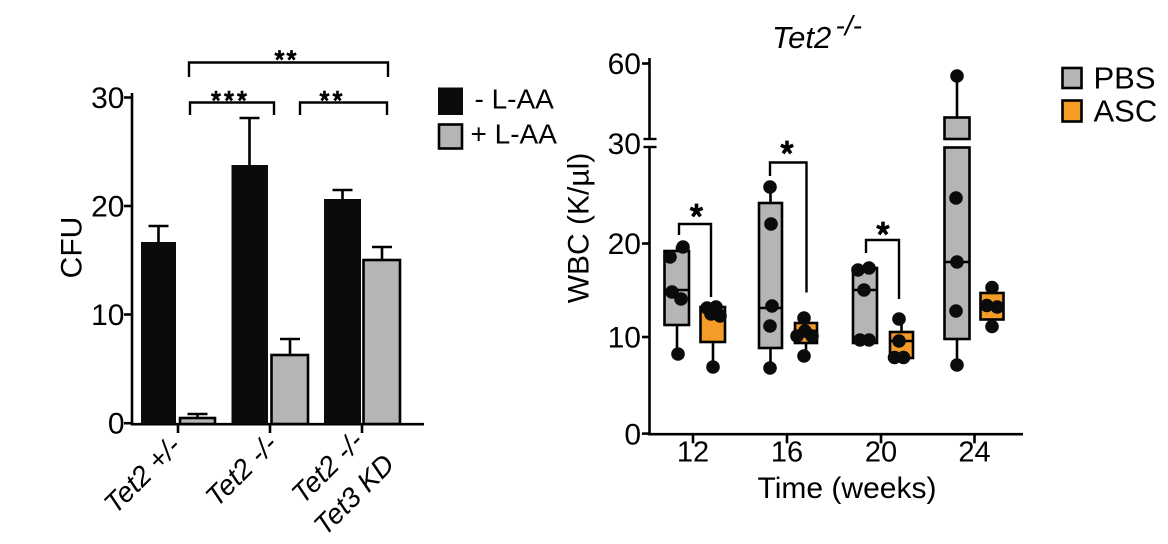  What do you see at coordinates (624, 64) in the screenshot?
I see `svg-text: 60` at bounding box center [624, 64].